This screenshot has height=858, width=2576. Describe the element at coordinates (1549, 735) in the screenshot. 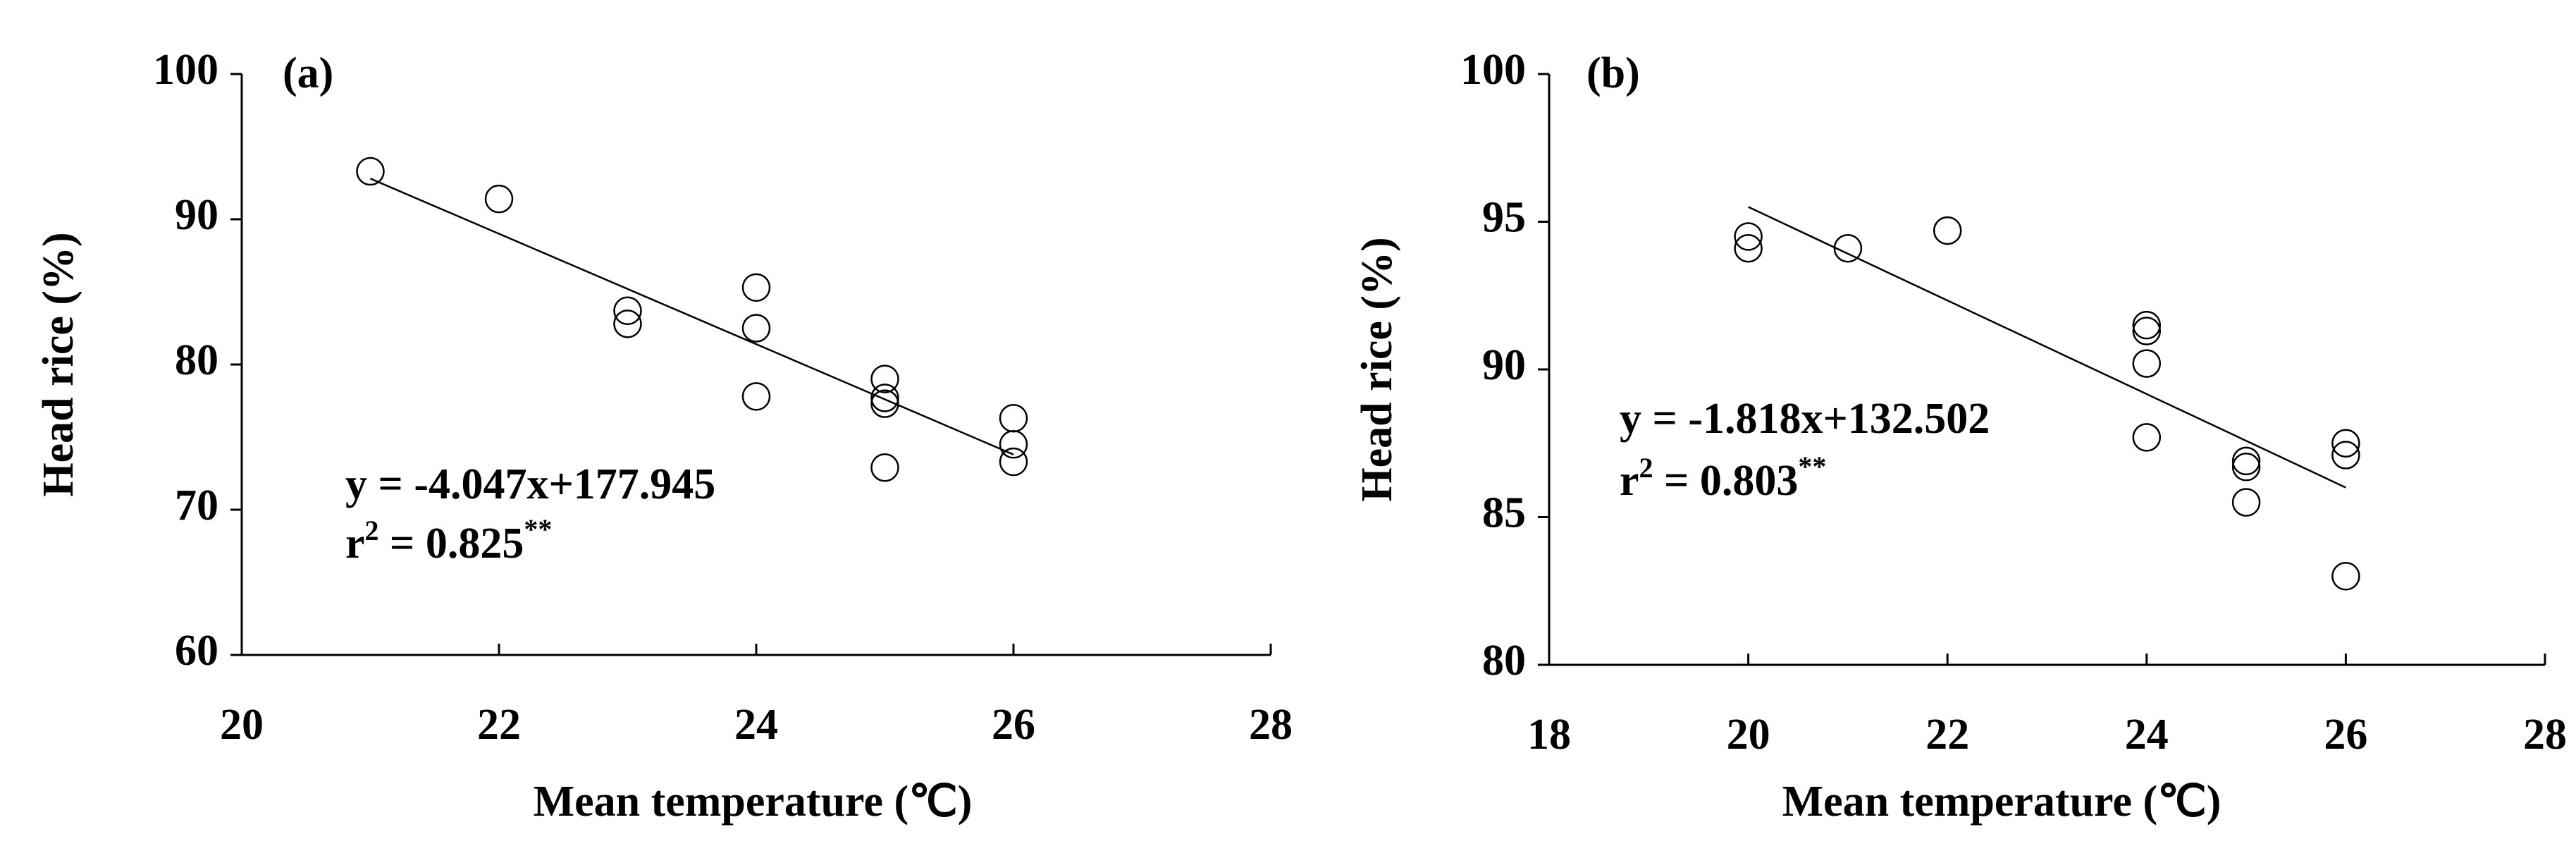

I see `x-tick-label: 18` at that location.